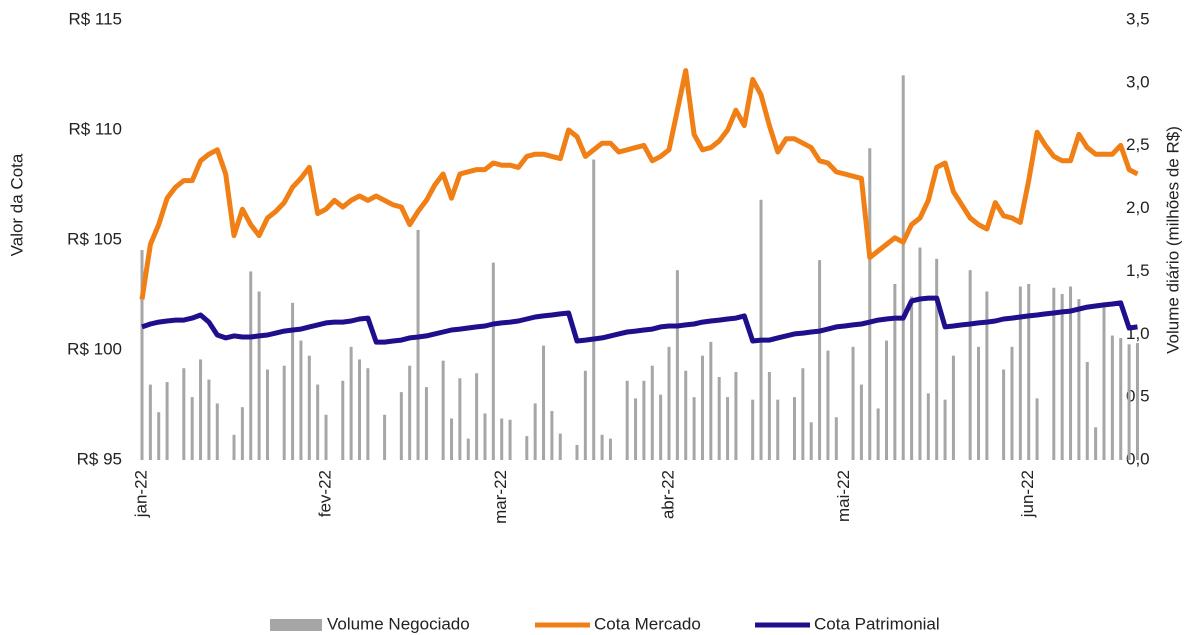 This screenshot has height=635, width=1189. What do you see at coordinates (140, 494) in the screenshot?
I see `x-tick-label: jan-22` at bounding box center [140, 494].